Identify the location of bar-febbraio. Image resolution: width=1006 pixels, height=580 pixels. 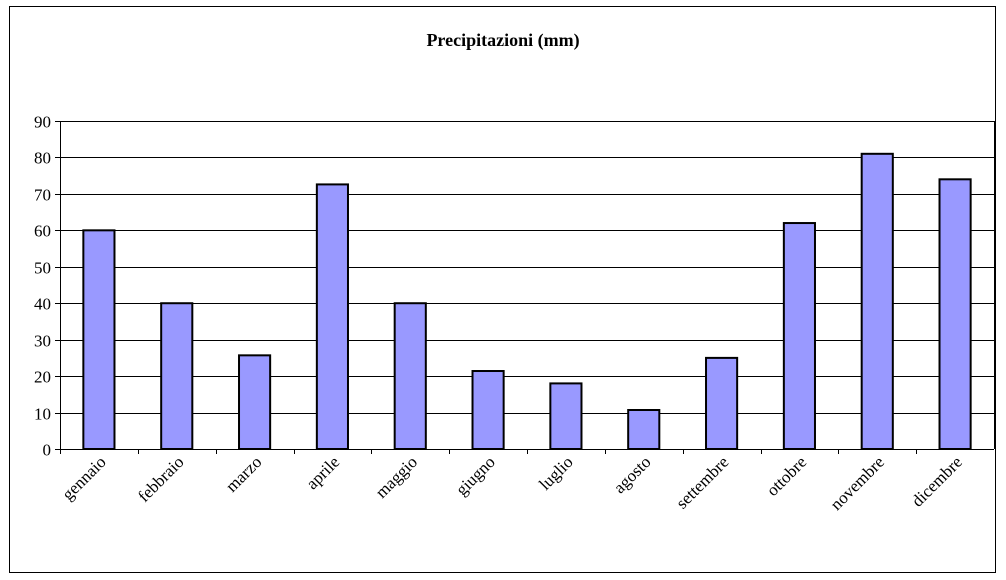
(177, 376).